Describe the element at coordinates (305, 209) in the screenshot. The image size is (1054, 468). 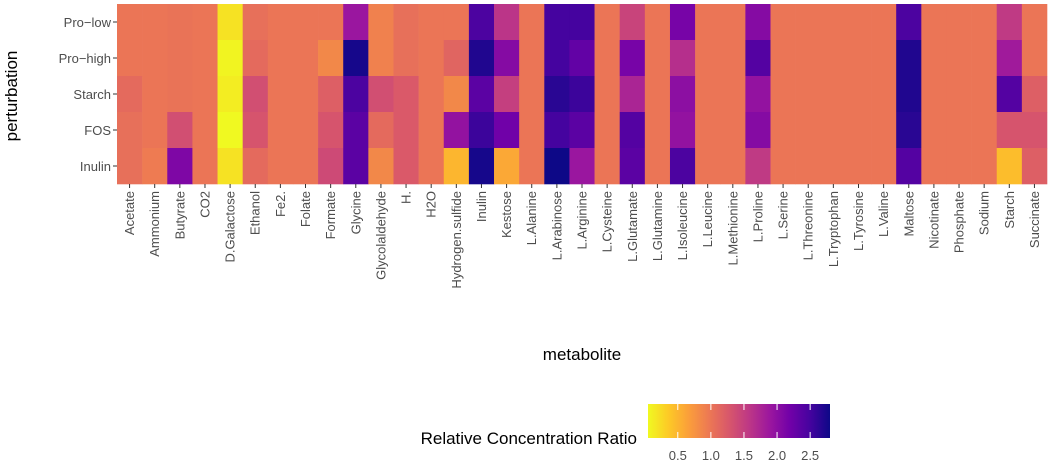
I see `x-tick-label: Folate` at that location.